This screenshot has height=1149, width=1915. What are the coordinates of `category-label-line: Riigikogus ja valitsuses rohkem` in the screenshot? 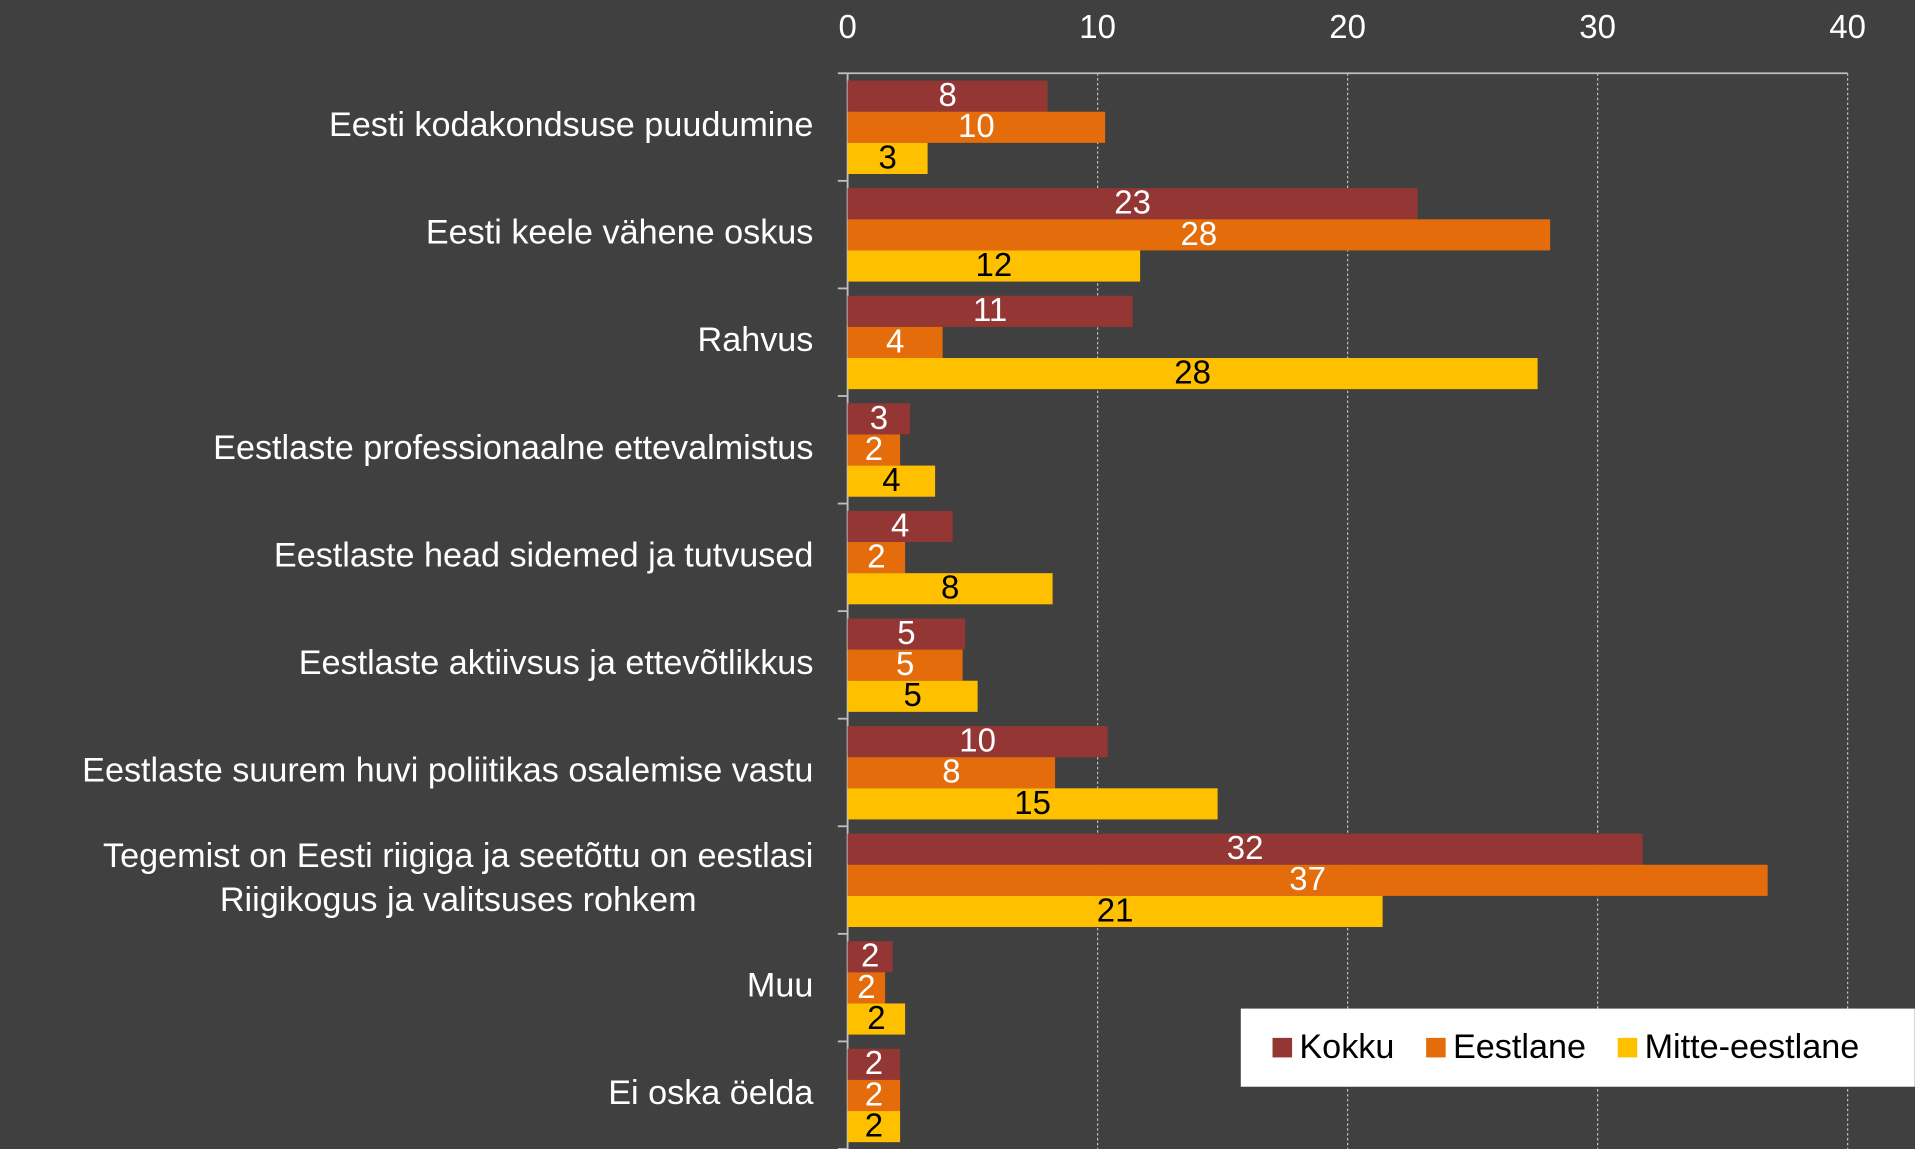 It's located at (458, 900).